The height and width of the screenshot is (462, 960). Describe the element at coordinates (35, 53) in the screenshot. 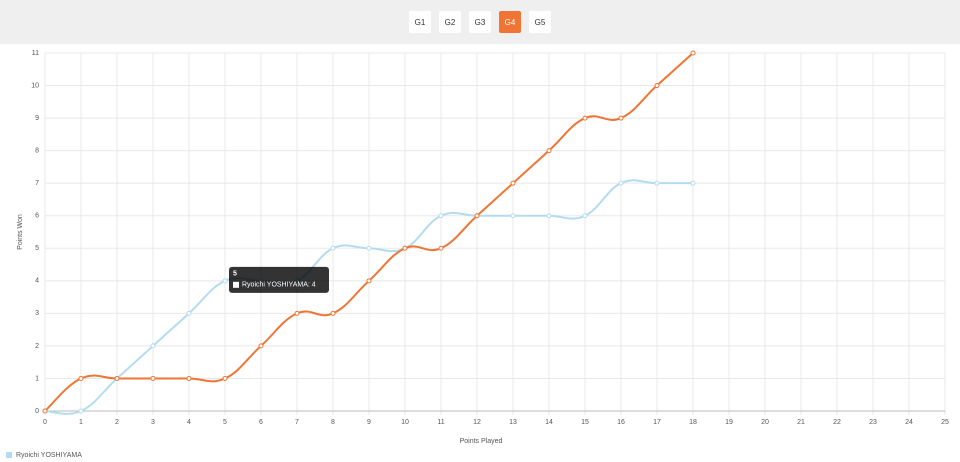

I see `y-tick-label: 11` at that location.